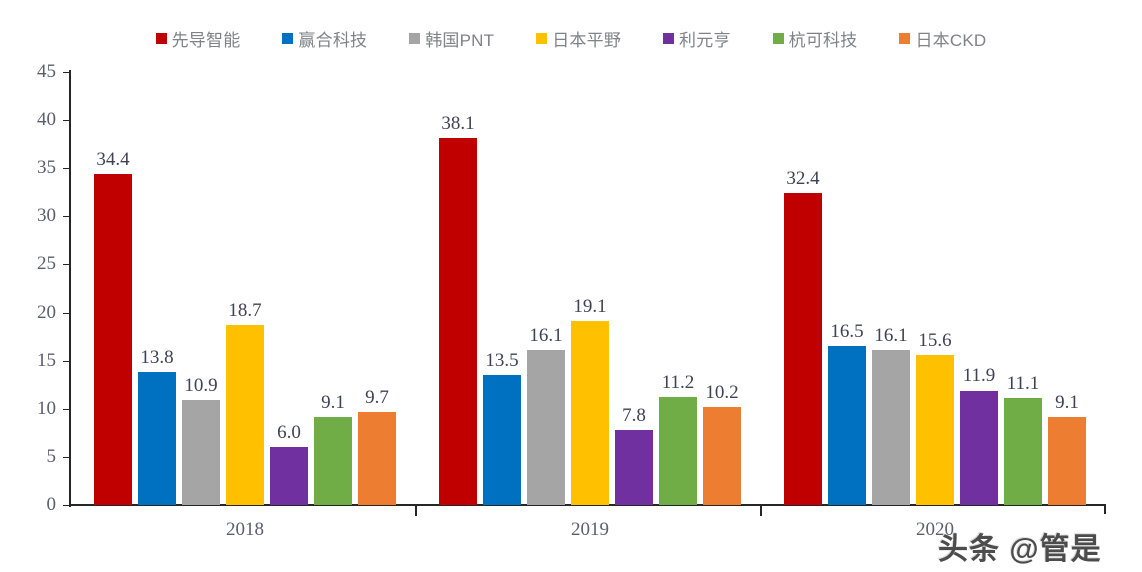 This screenshot has height=572, width=1142. Describe the element at coordinates (722, 392) in the screenshot. I see `bar-value-label: 10.2` at that location.